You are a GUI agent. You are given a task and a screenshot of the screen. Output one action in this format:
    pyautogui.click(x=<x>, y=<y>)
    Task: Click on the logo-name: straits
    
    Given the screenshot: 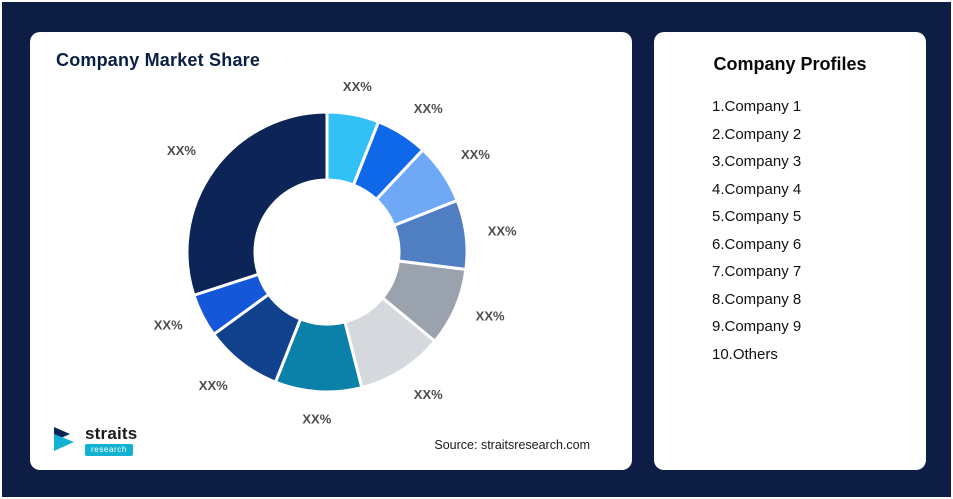 What is the action you would take?
    pyautogui.click(x=111, y=433)
    